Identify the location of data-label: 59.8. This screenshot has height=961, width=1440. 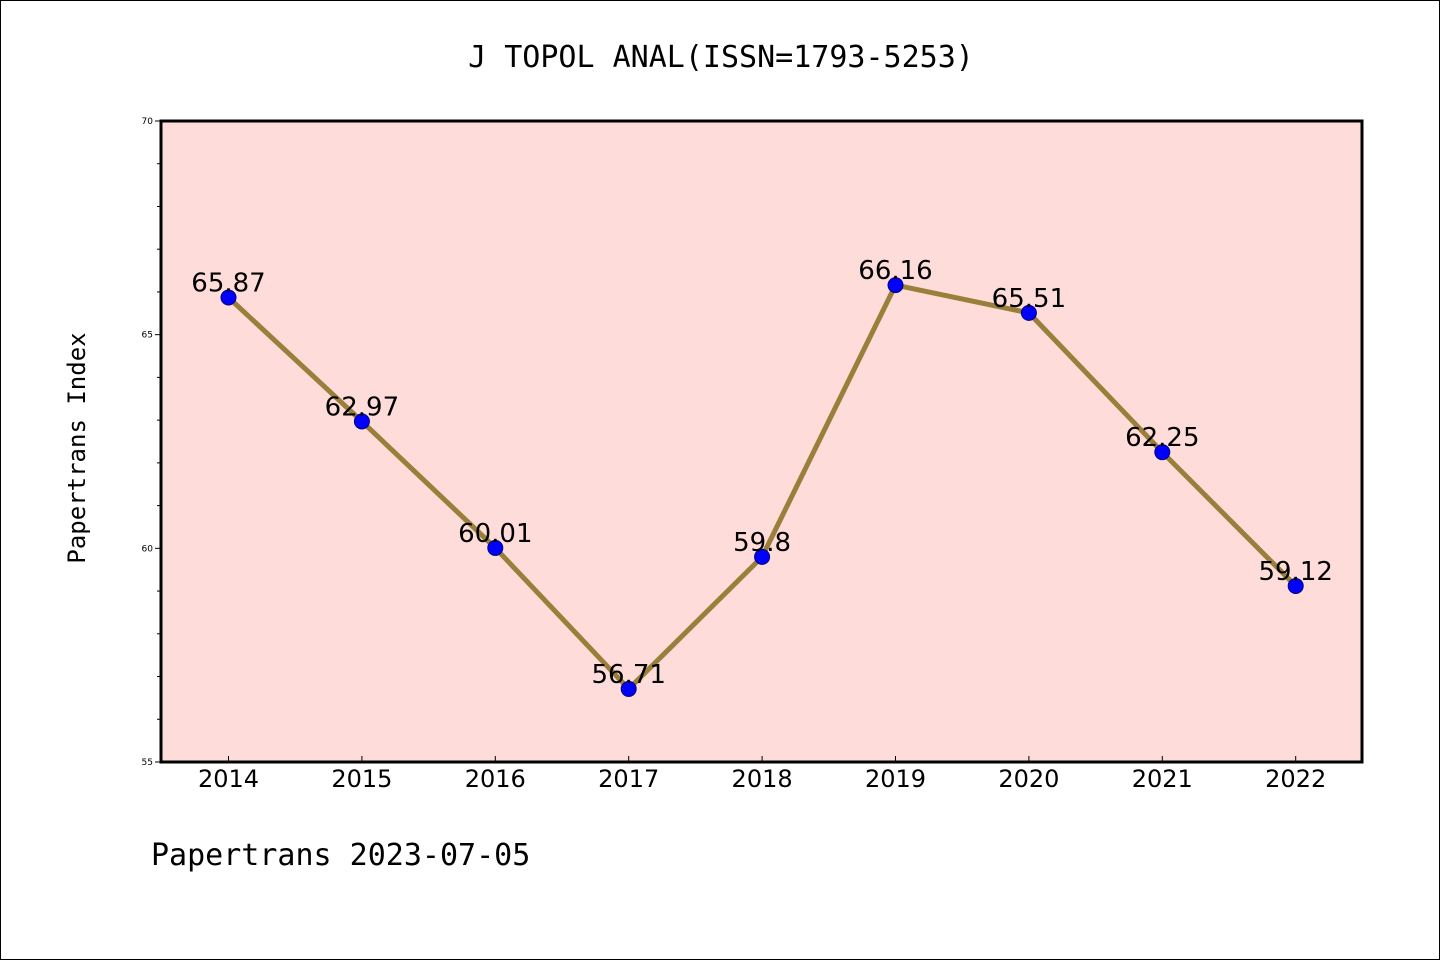
(762, 543).